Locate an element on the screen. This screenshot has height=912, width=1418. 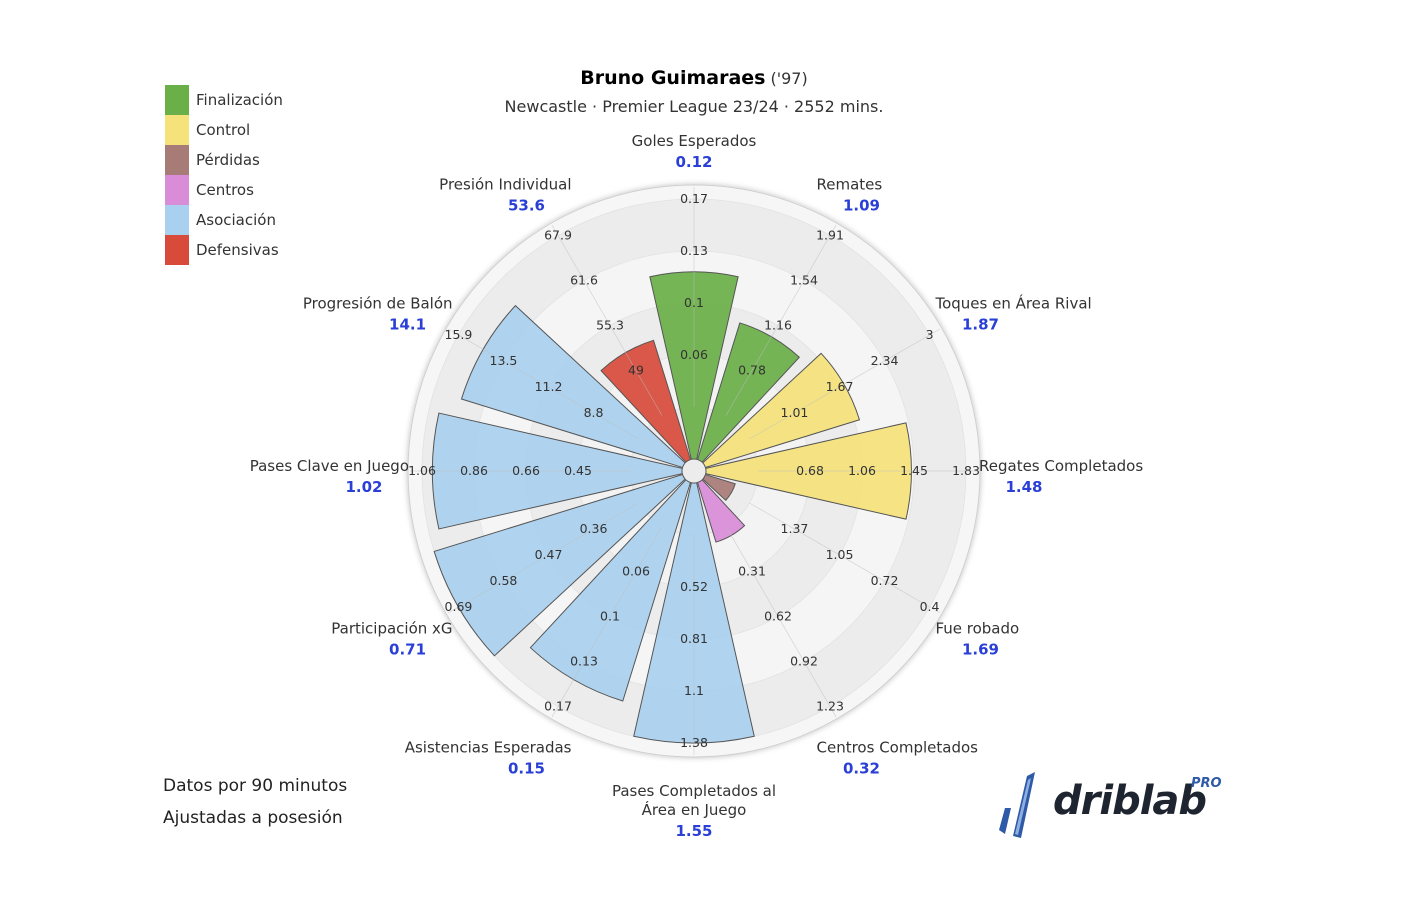
legend-swatch-centros is located at coordinates (177, 190).